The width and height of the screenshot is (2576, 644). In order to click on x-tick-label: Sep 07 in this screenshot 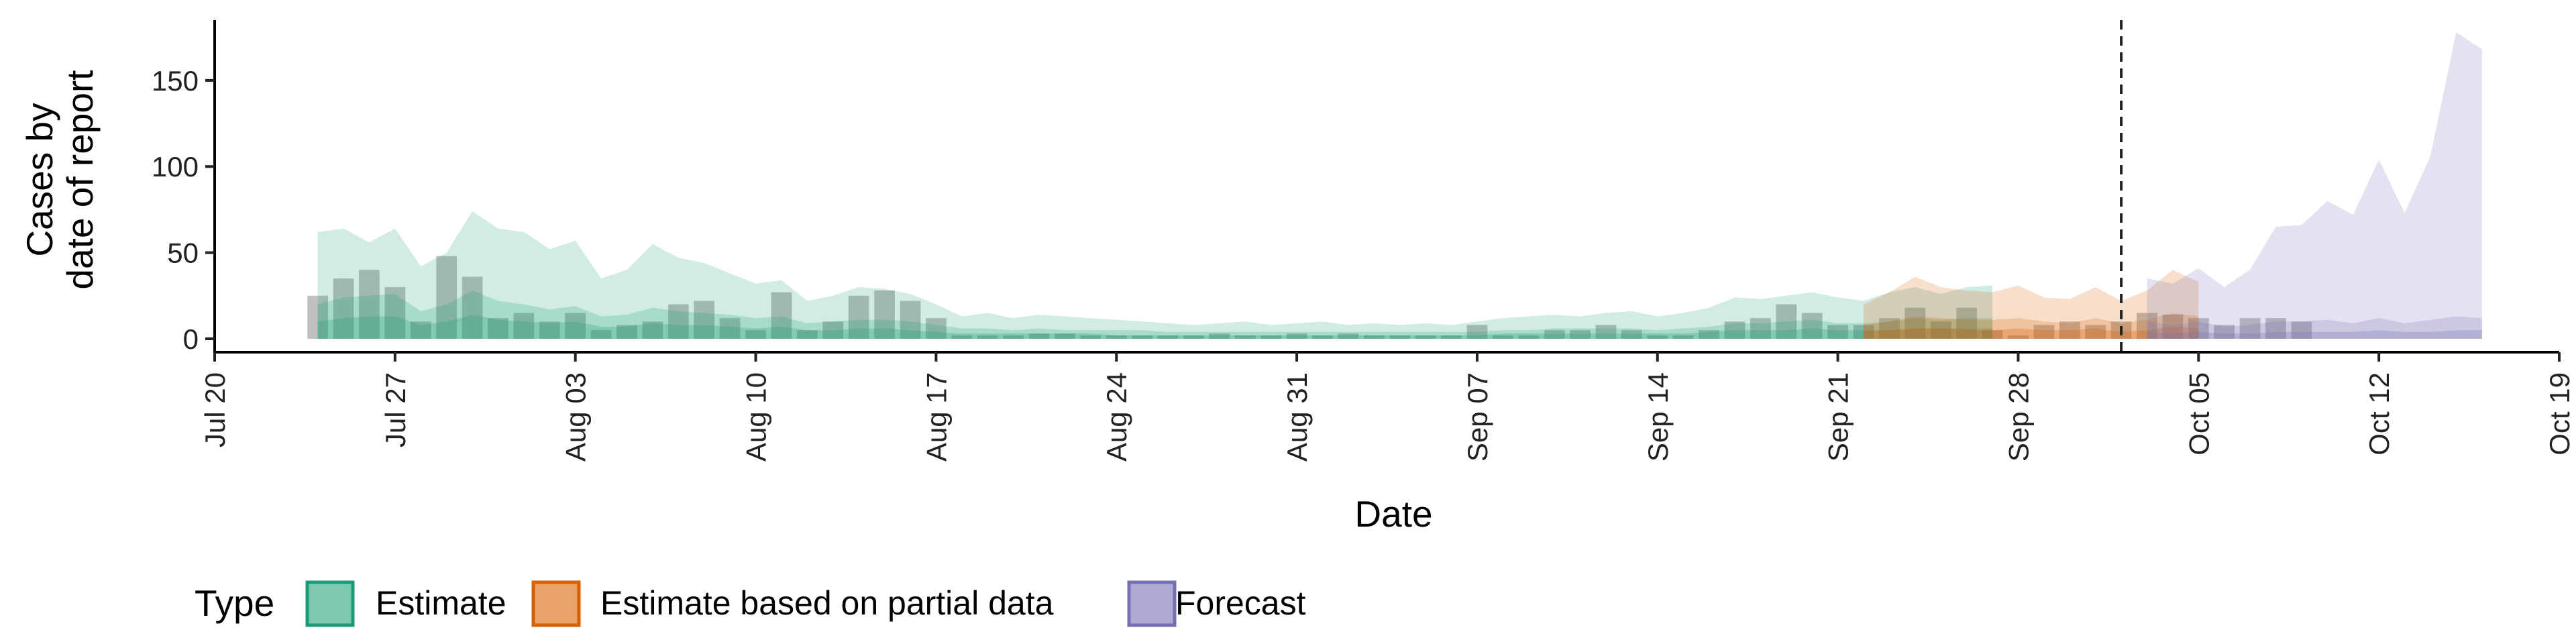, I will do `click(1477, 417)`.